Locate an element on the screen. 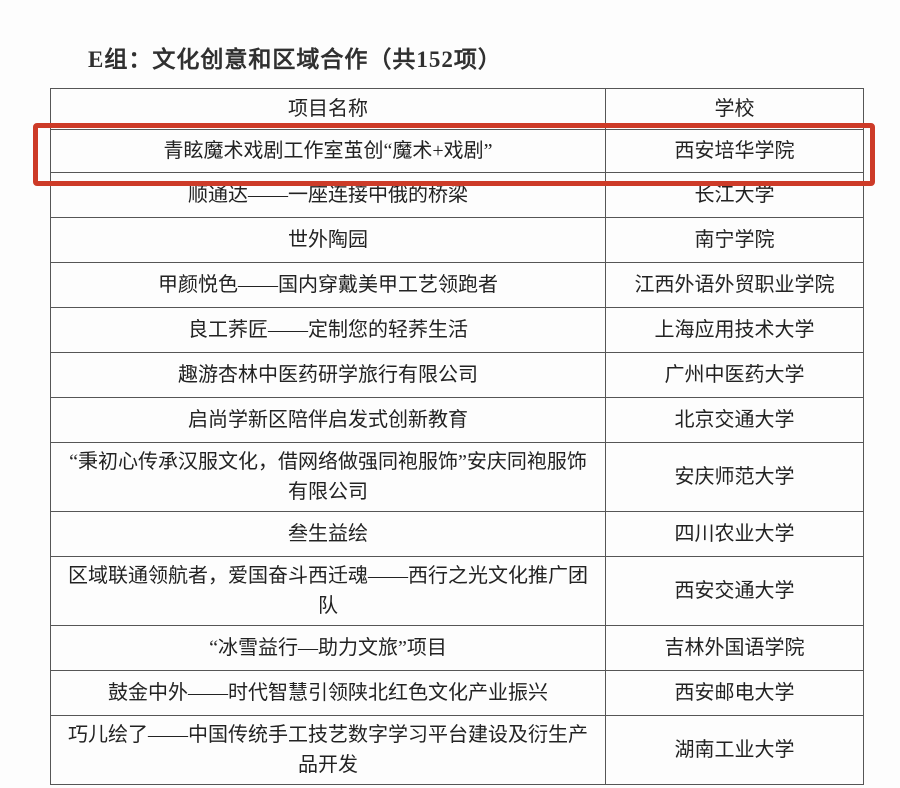 This screenshot has height=788, width=900. table-row: 甲颜悦色——国内穿戴美甲工艺领跑者 江西外语外贸职业学院 is located at coordinates (457, 285).